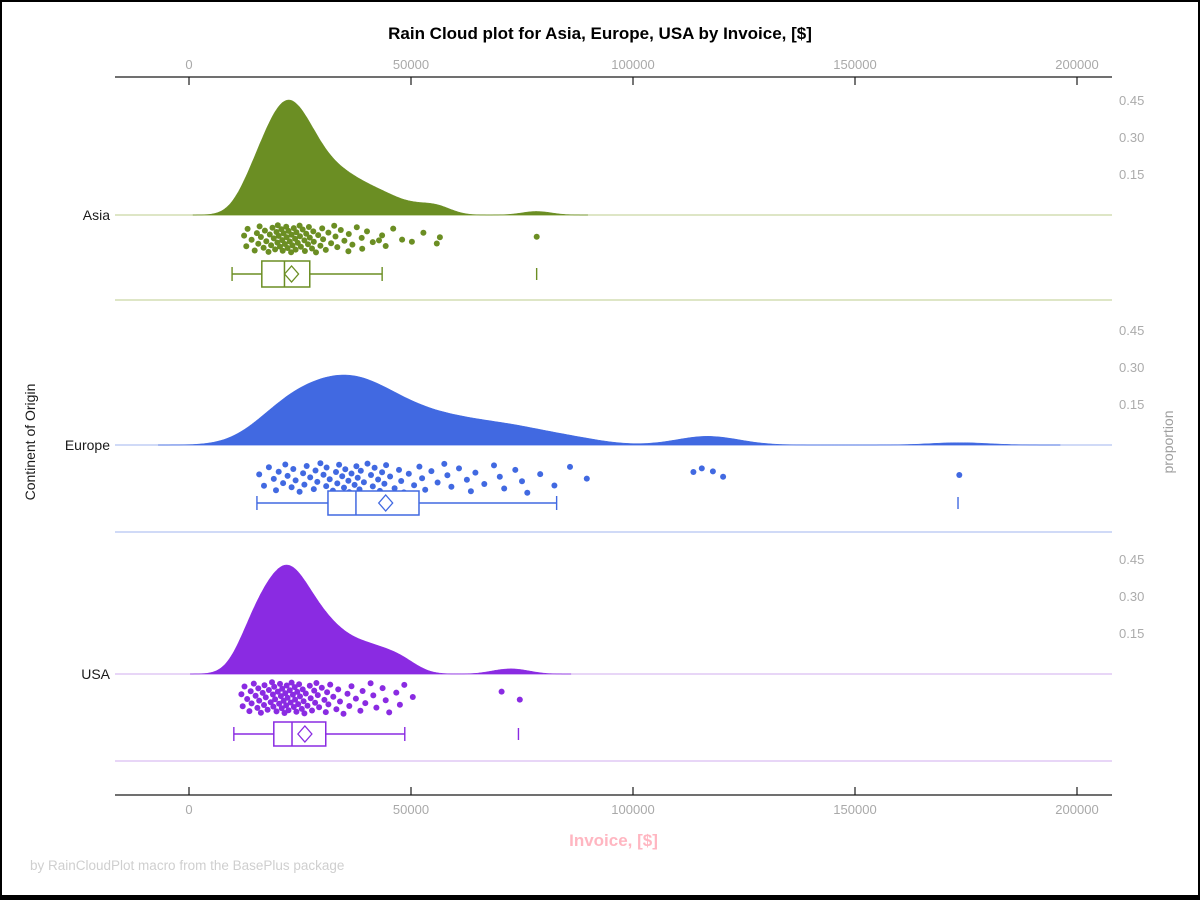 This screenshot has width=1200, height=900. What do you see at coordinates (1131, 174) in the screenshot?
I see `proportion-tick-label-asia: 0.15` at bounding box center [1131, 174].